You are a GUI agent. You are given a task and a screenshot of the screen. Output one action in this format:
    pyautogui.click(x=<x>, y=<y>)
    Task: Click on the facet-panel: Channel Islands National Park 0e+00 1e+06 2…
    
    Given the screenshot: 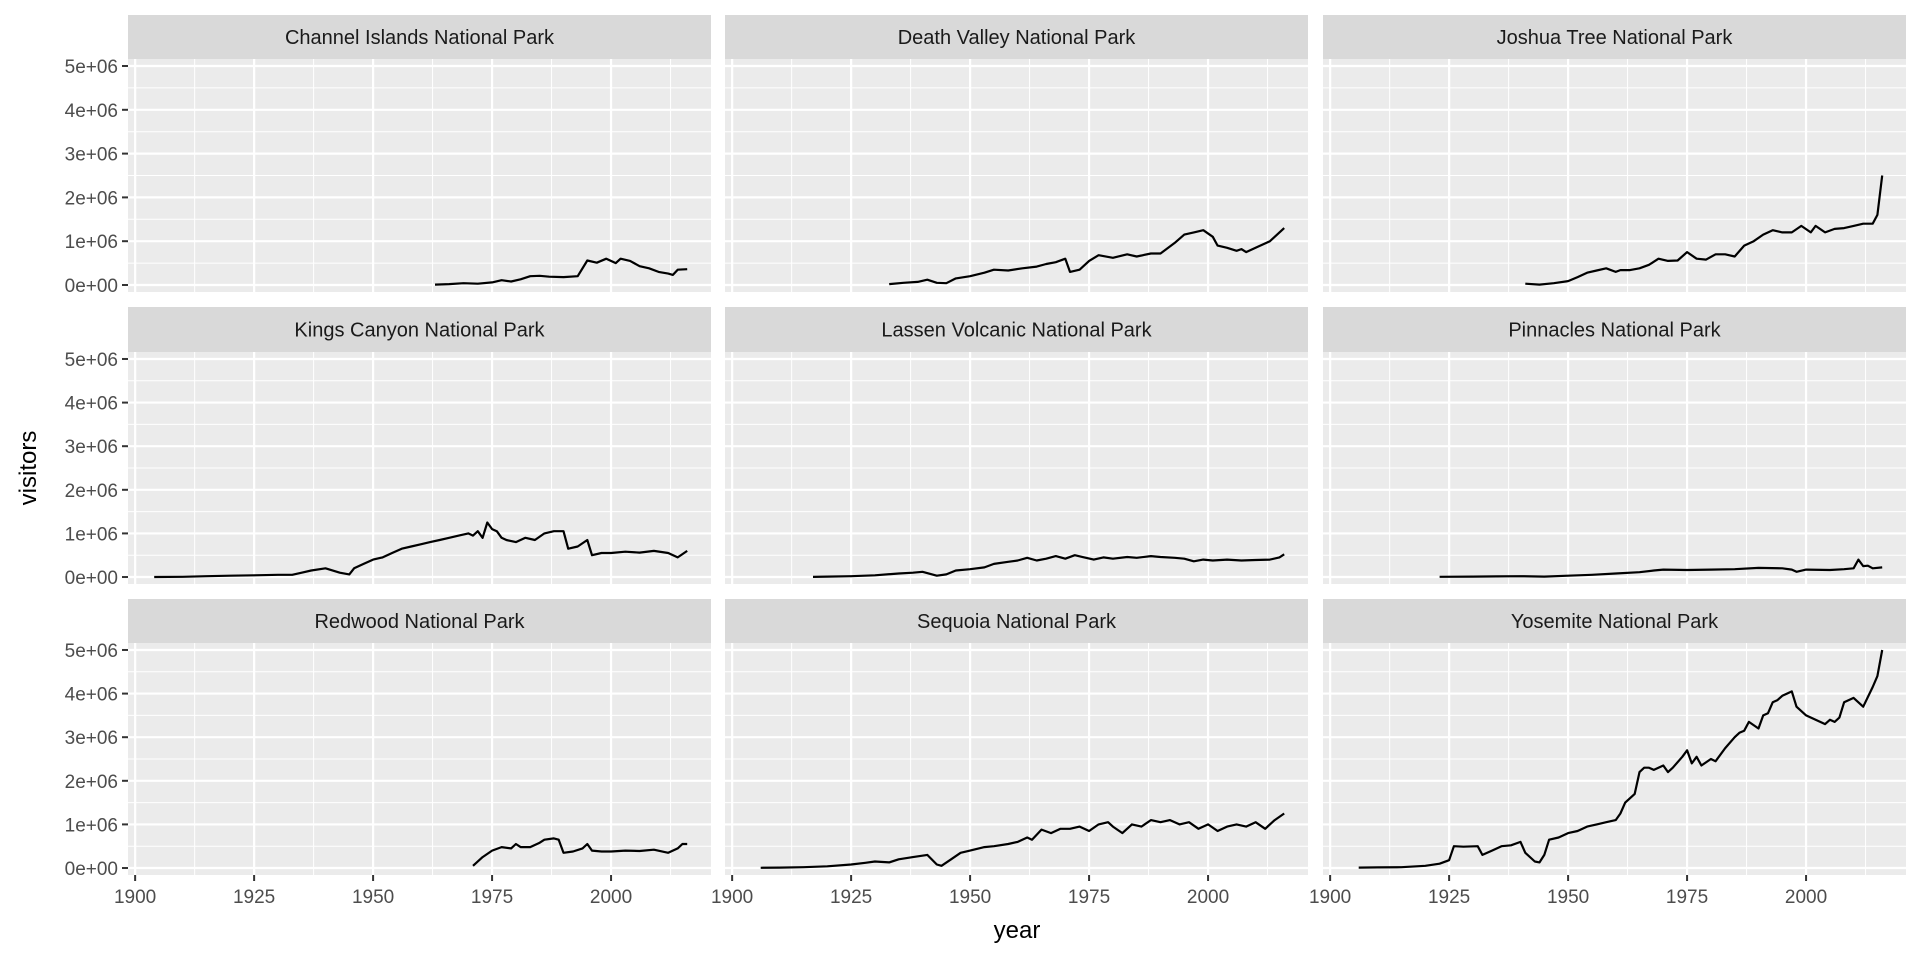 What is the action you would take?
    pyautogui.click(x=388, y=156)
    